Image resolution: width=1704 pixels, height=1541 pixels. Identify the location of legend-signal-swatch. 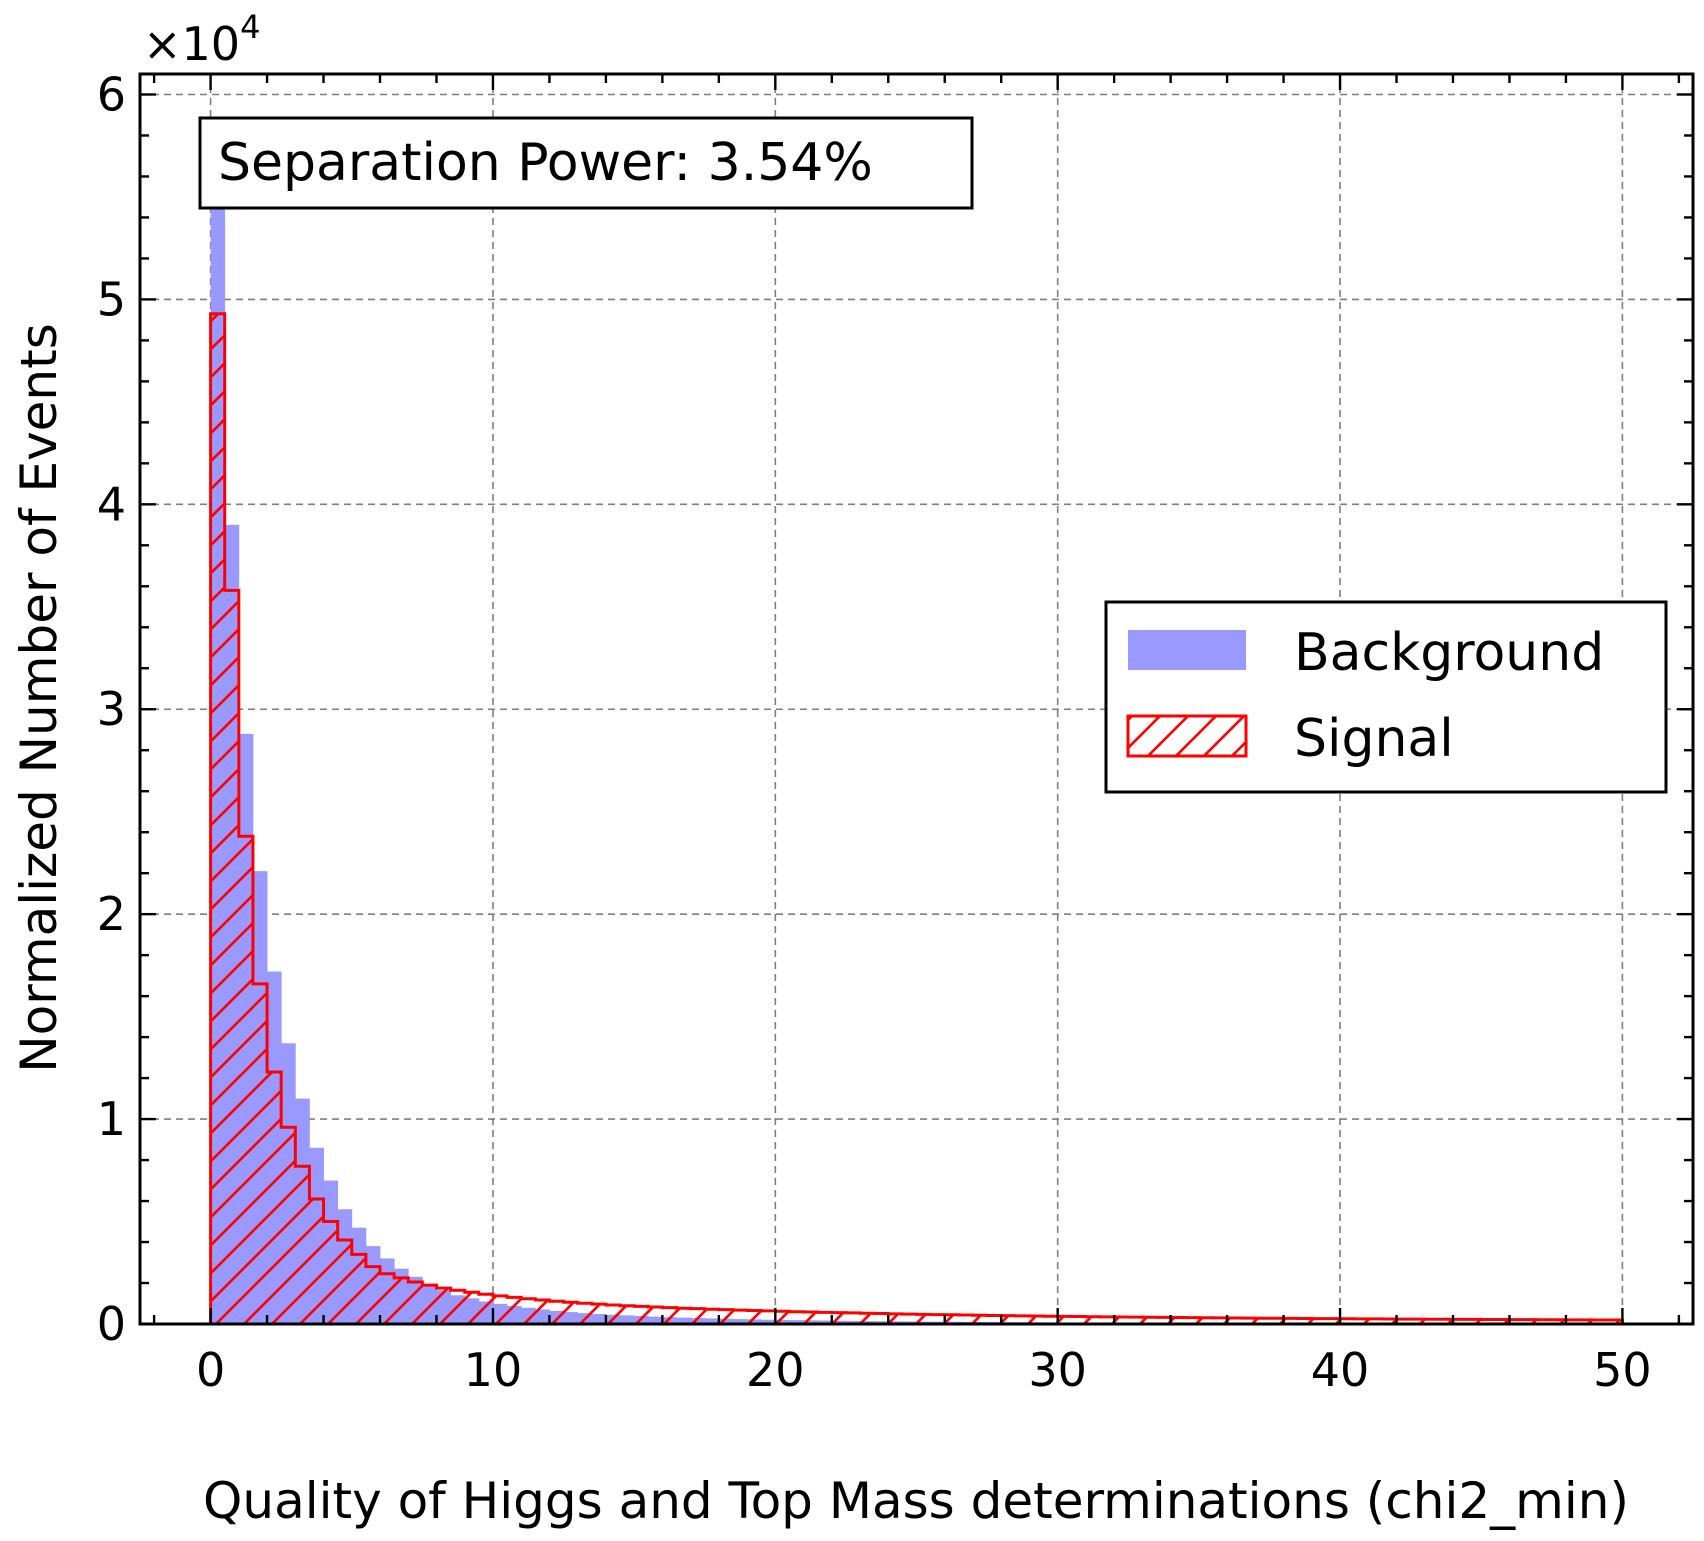
(1187, 736).